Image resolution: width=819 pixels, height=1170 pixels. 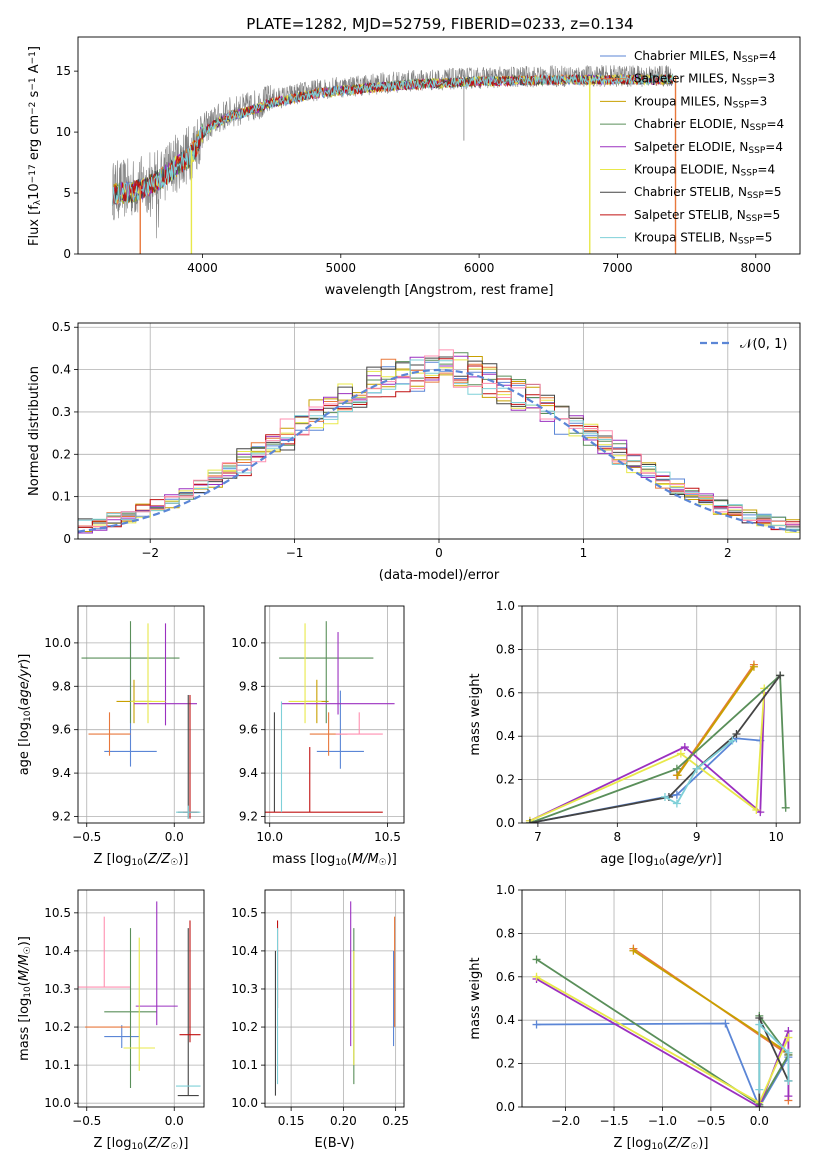 I want to click on tick-label-x: 7, so click(x=538, y=837).